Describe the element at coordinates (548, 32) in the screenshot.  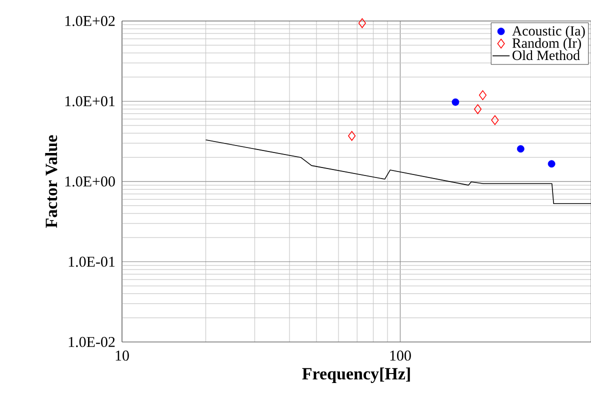
I see `legend-label: Acoustic (Ia)` at that location.